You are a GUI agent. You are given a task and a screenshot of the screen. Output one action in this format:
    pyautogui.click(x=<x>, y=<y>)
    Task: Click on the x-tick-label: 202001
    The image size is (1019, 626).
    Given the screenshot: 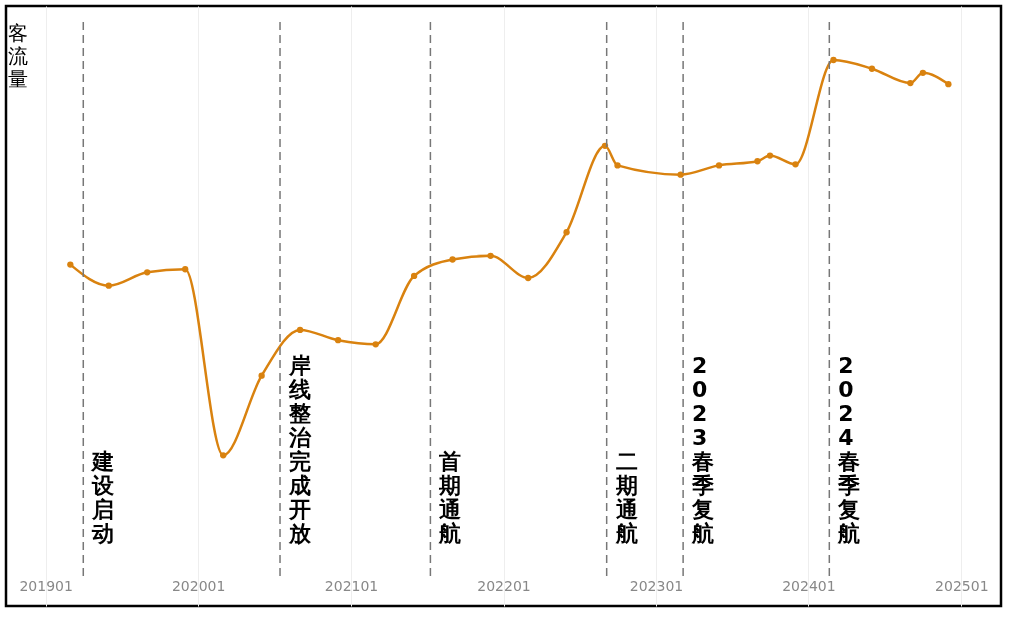 What is the action you would take?
    pyautogui.click(x=198, y=585)
    